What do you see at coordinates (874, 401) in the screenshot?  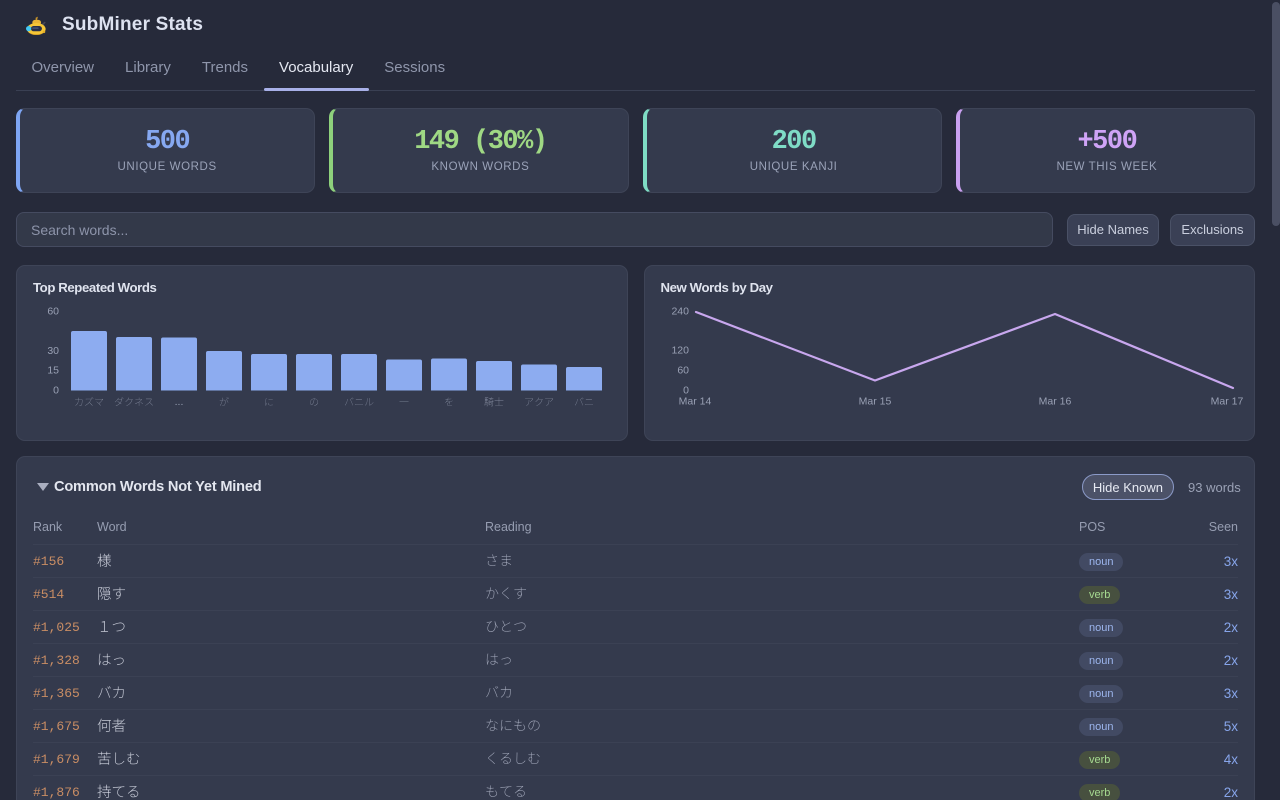 I see `svg-text: Mar 15` at bounding box center [874, 401].